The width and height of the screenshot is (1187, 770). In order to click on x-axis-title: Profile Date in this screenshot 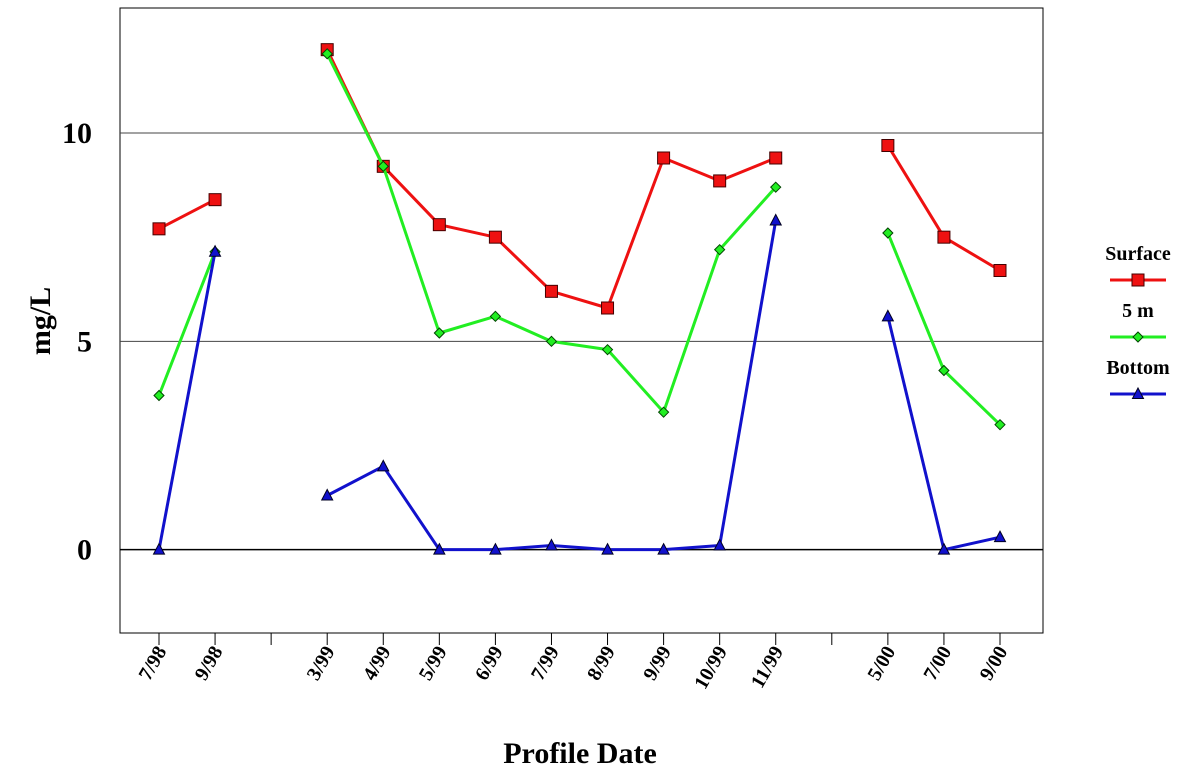, I will do `click(580, 753)`.